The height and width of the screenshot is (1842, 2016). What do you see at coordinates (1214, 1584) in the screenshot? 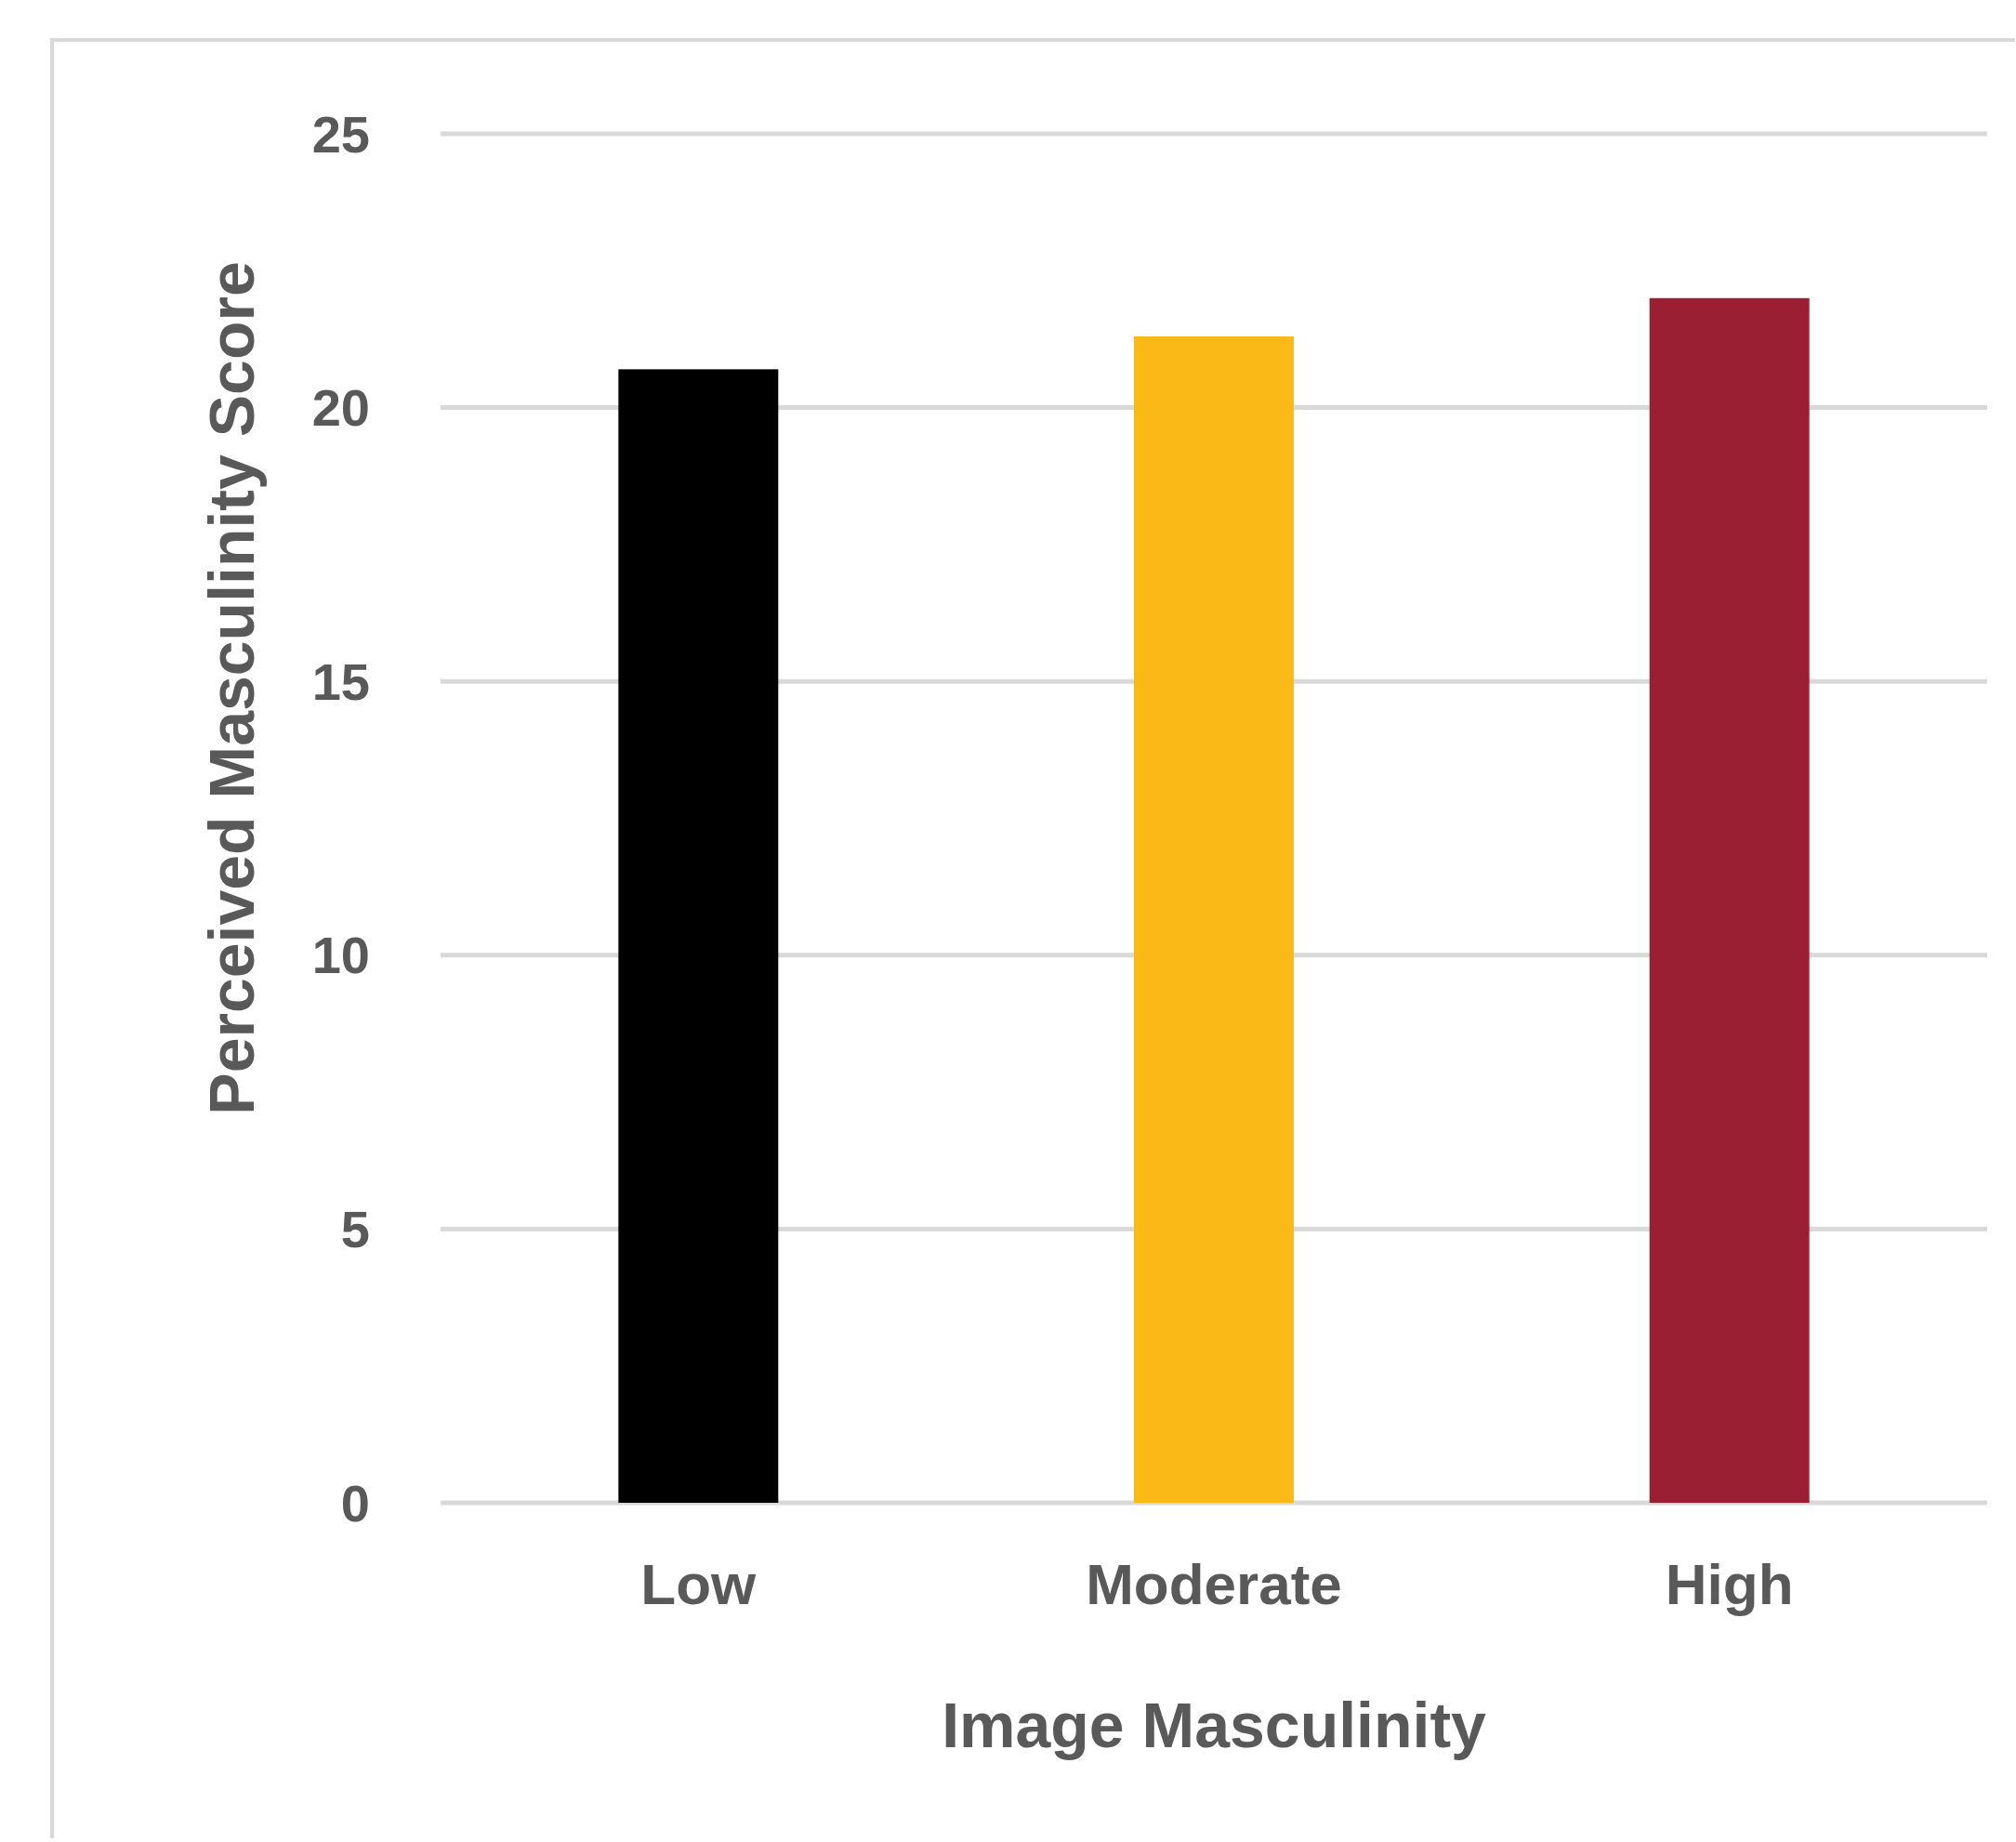
I see `x-tick-label: Moderate` at bounding box center [1214, 1584].